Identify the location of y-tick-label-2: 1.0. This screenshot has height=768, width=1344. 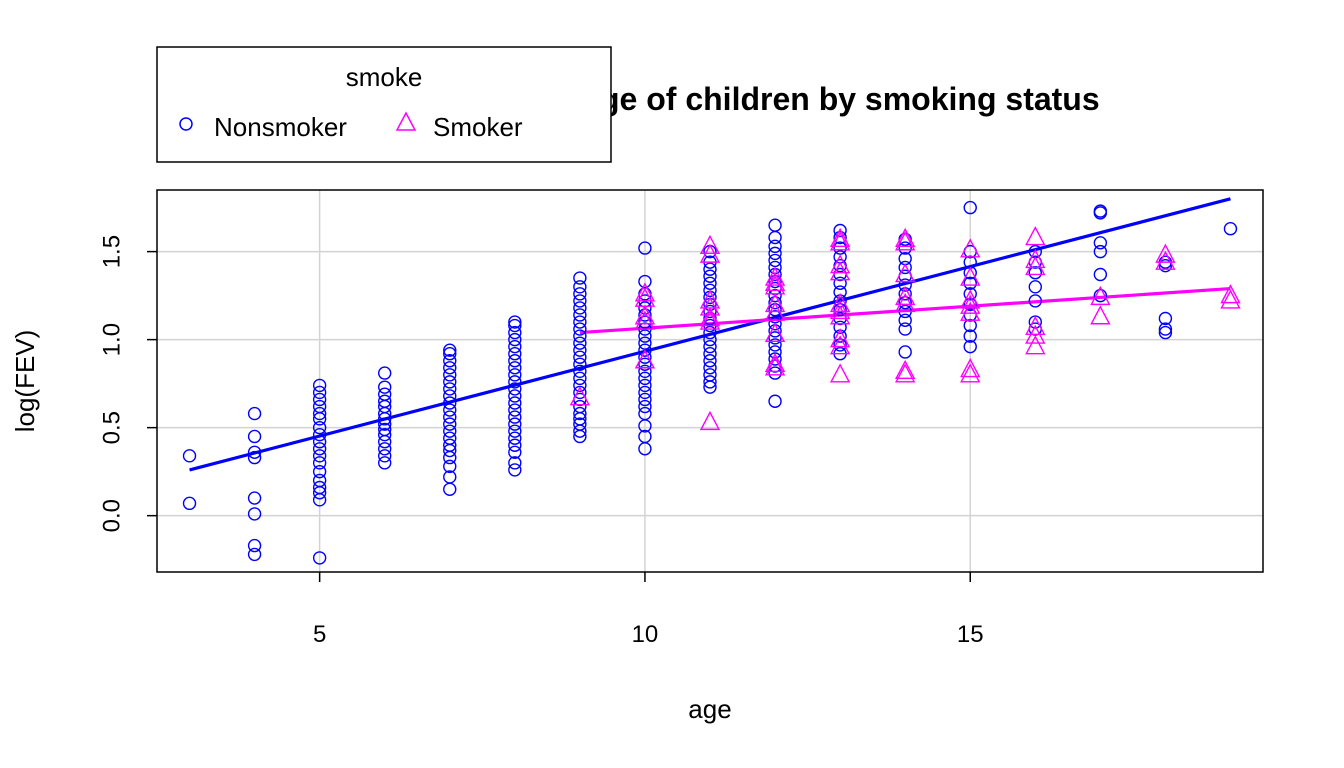
(112, 339).